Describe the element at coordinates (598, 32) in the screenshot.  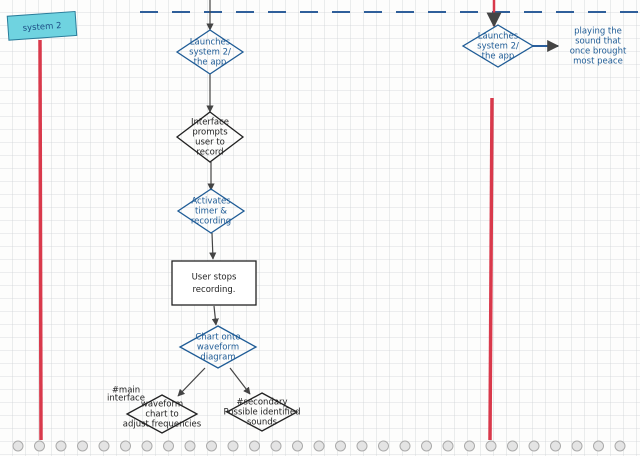
I see `node-text: playing the` at that location.